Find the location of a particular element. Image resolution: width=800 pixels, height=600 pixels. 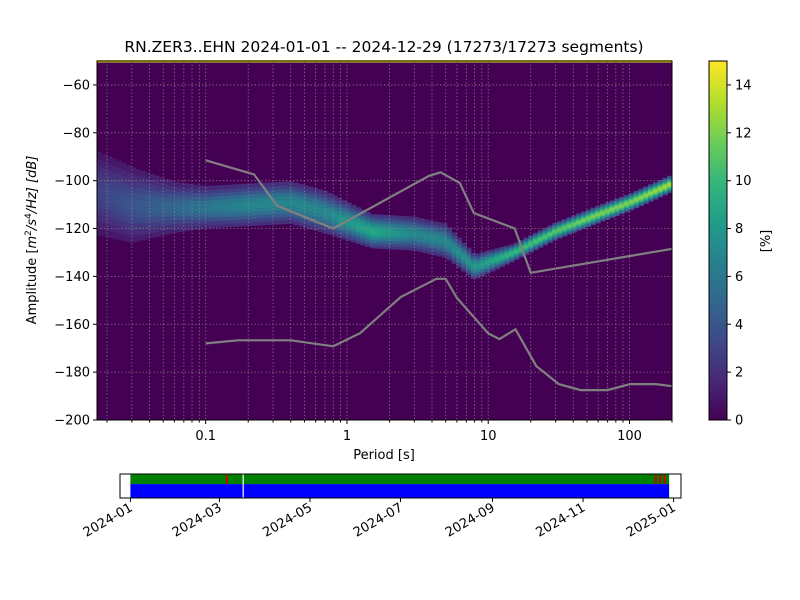

red-mark is located at coordinates (655, 479).